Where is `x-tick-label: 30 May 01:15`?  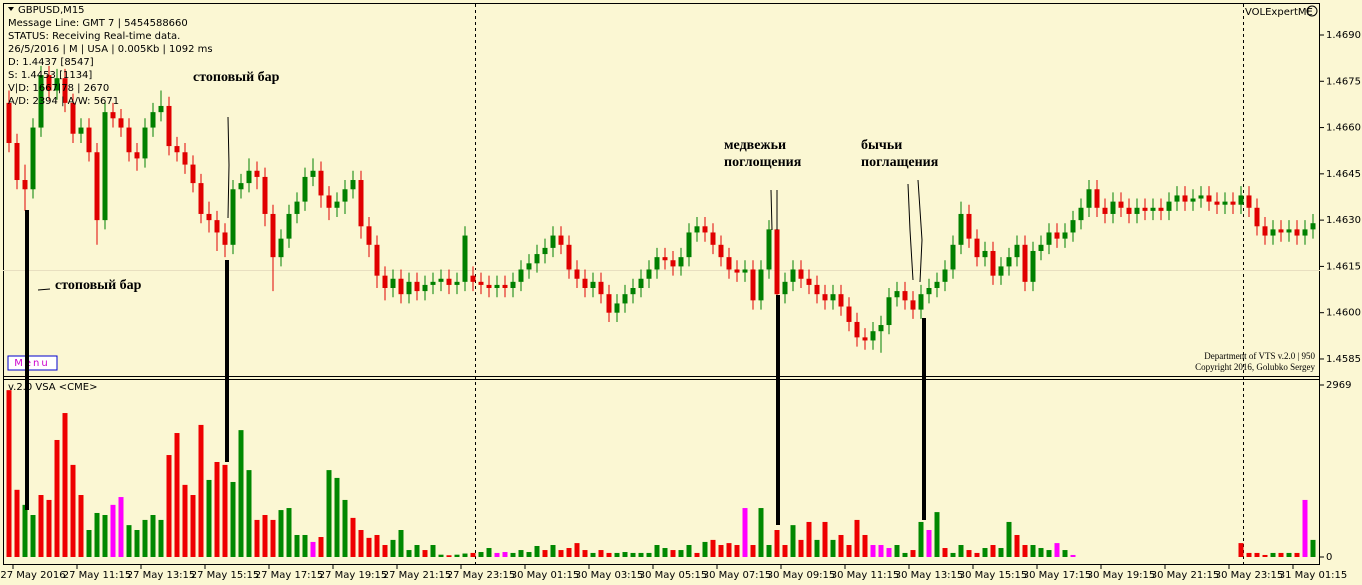
x-tick-label: 30 May 01:15 is located at coordinates (545, 575).